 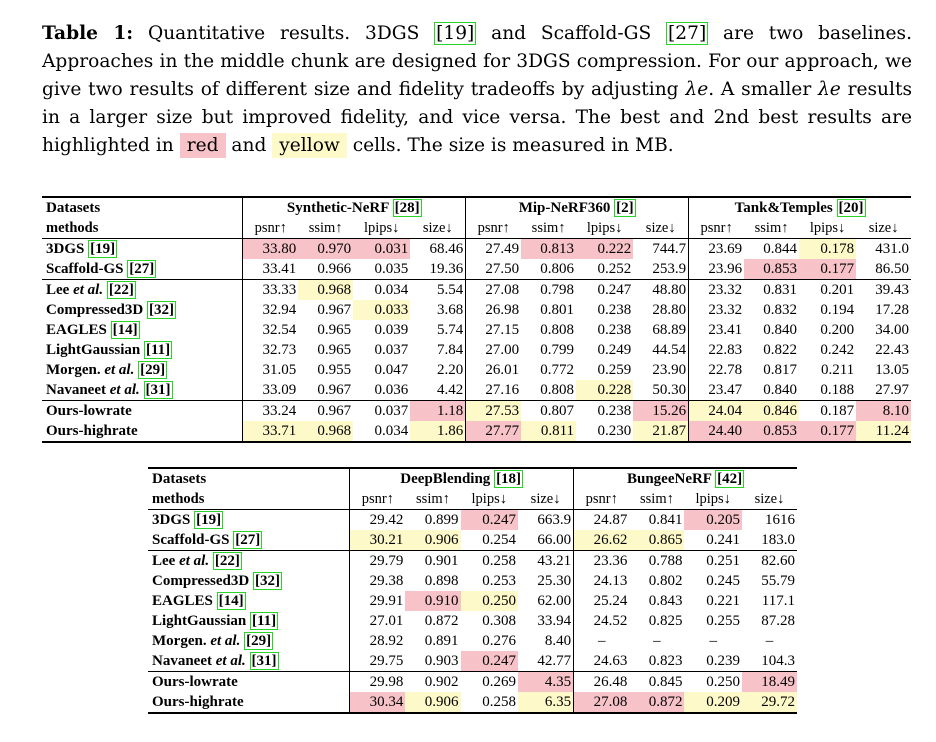 I want to click on metric-cell: 1.18, so click(x=438, y=410).